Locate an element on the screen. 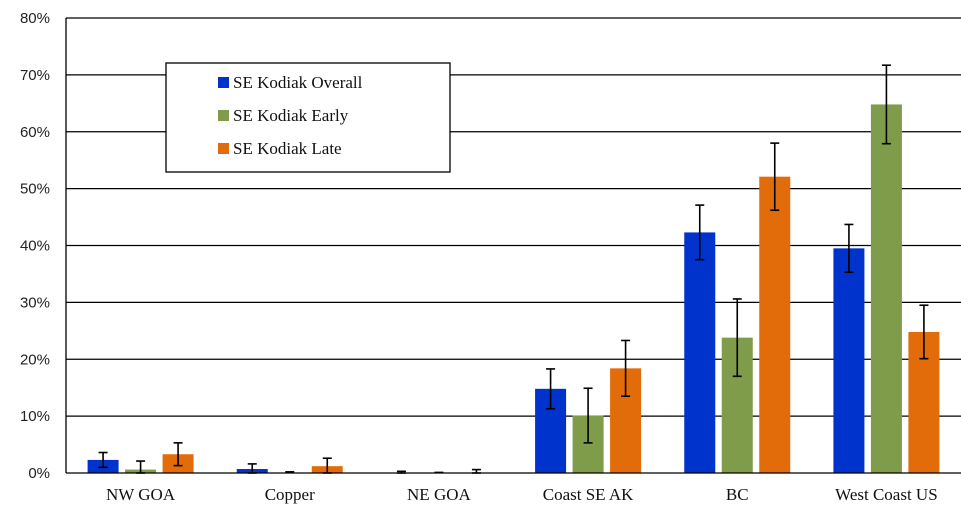  x-category-label: NE GOA is located at coordinates (439, 494).